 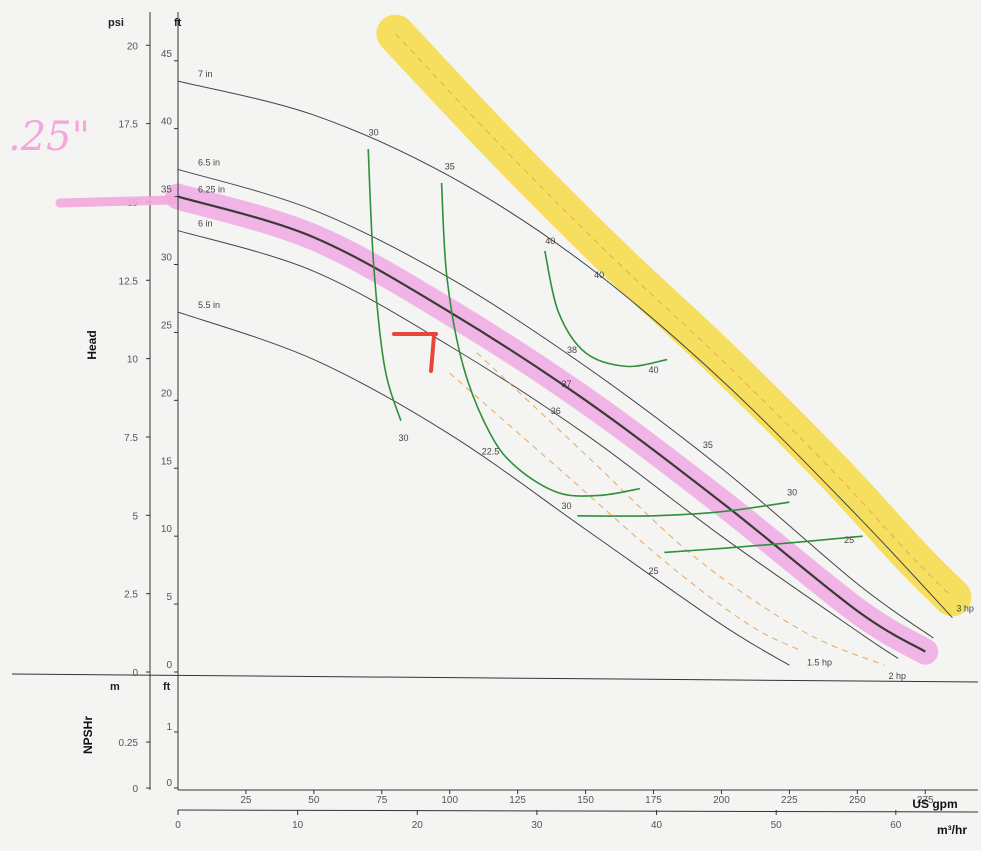 What do you see at coordinates (721, 800) in the screenshot?
I see `gpm-tick-label: 200` at bounding box center [721, 800].